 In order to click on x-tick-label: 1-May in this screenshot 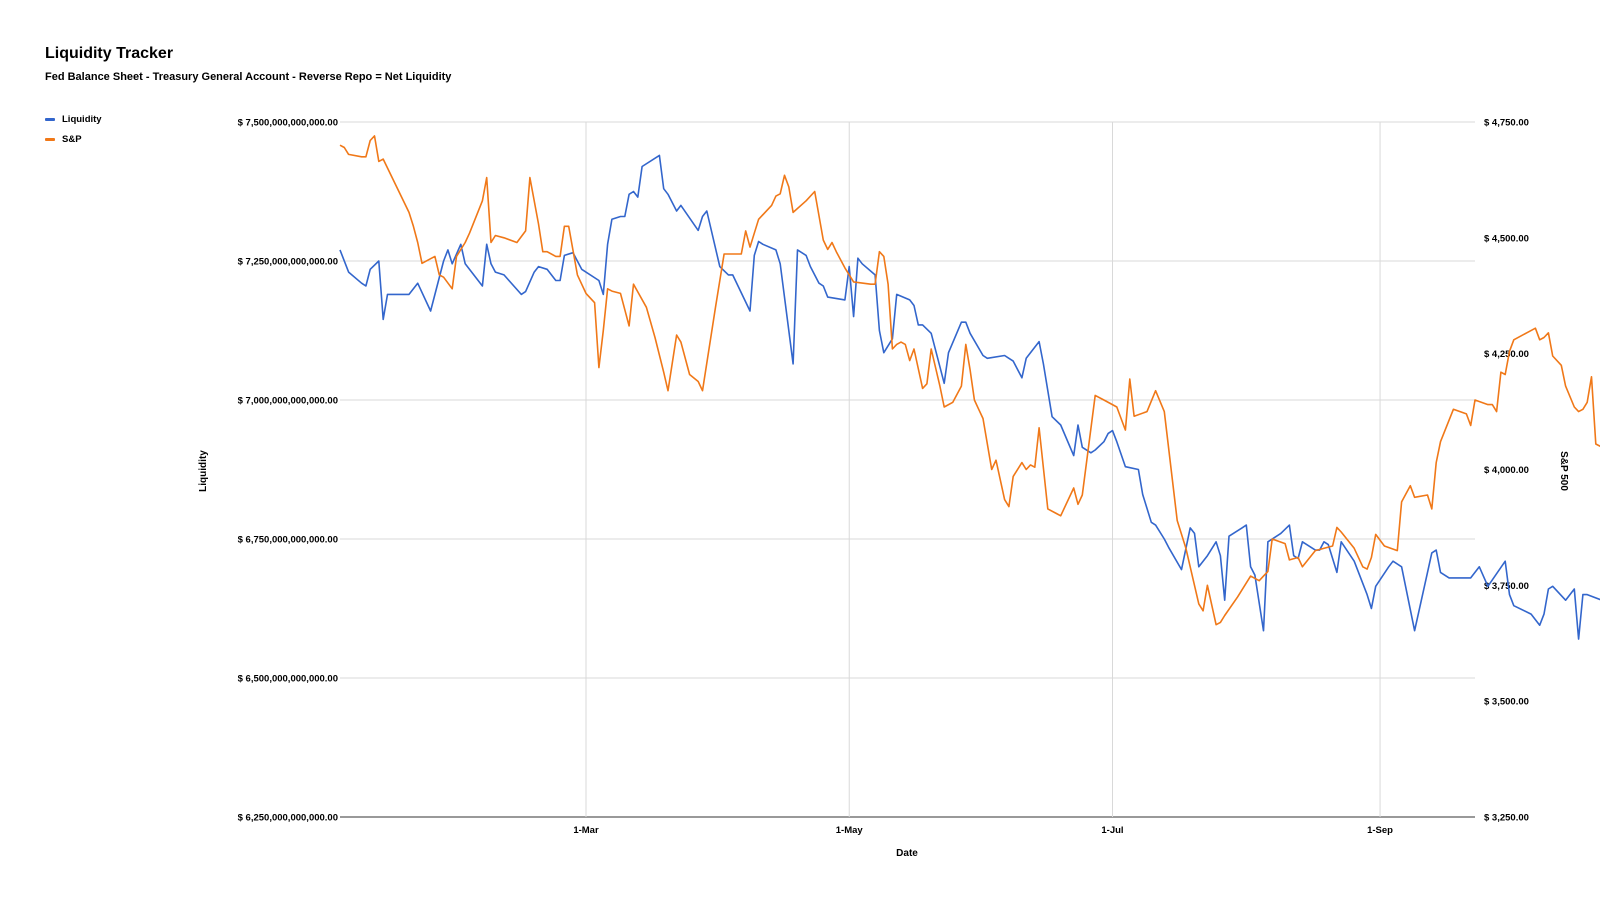, I will do `click(850, 830)`.